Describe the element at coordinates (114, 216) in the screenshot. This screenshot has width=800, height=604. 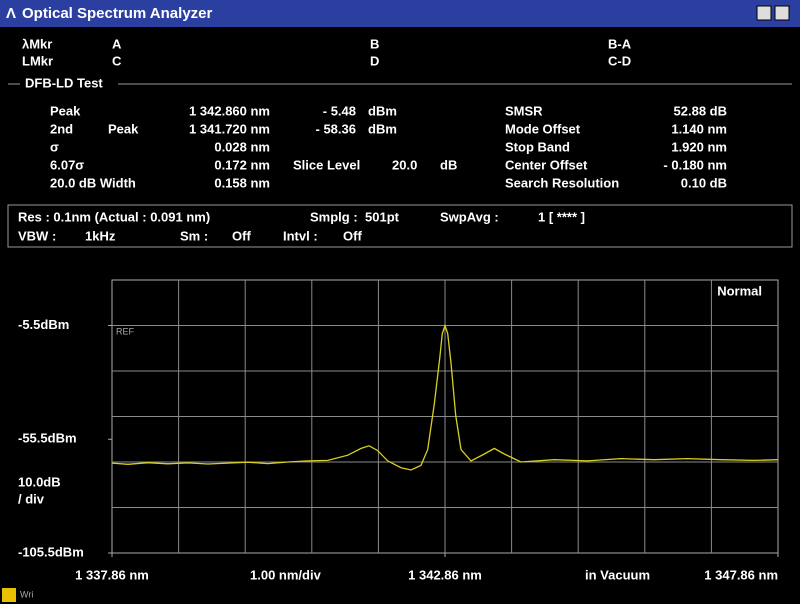
I see `setting: Res : 0.1nm (Actual : 0.091 nm)` at that location.